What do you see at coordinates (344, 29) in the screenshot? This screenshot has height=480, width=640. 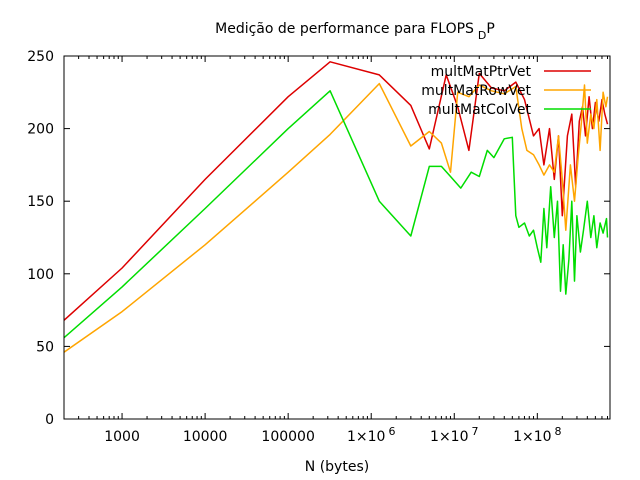 I see `chart-title-main: Medição de performance para FLOPS` at bounding box center [344, 29].